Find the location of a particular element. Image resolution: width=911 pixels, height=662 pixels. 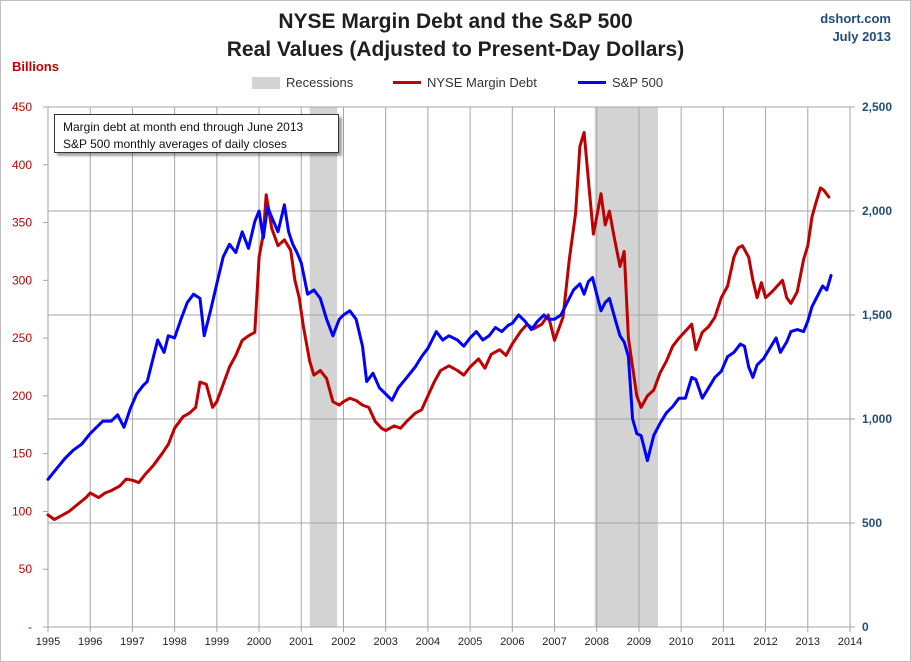

legend-item-sp500: S&P 500 is located at coordinates (620, 82).